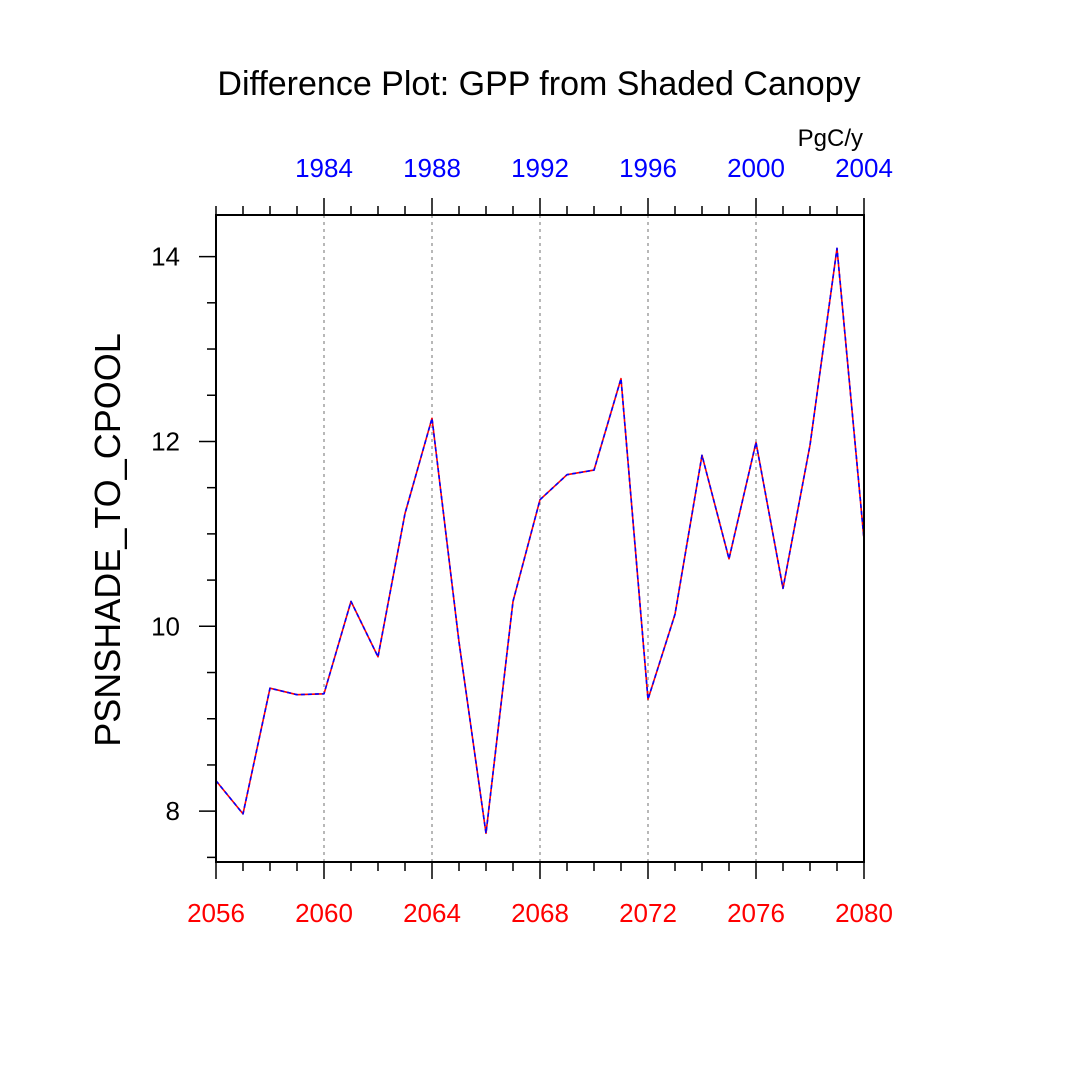 The height and width of the screenshot is (1080, 1080). I want to click on bottom-tick-label-2072: 2072, so click(648, 913).